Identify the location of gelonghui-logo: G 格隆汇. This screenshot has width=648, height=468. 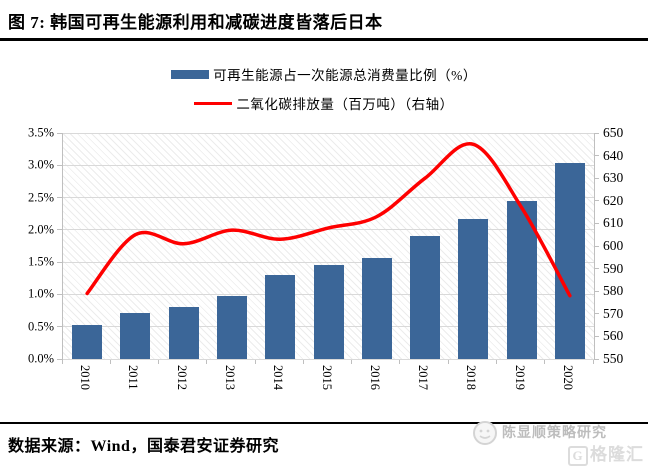
(606, 453).